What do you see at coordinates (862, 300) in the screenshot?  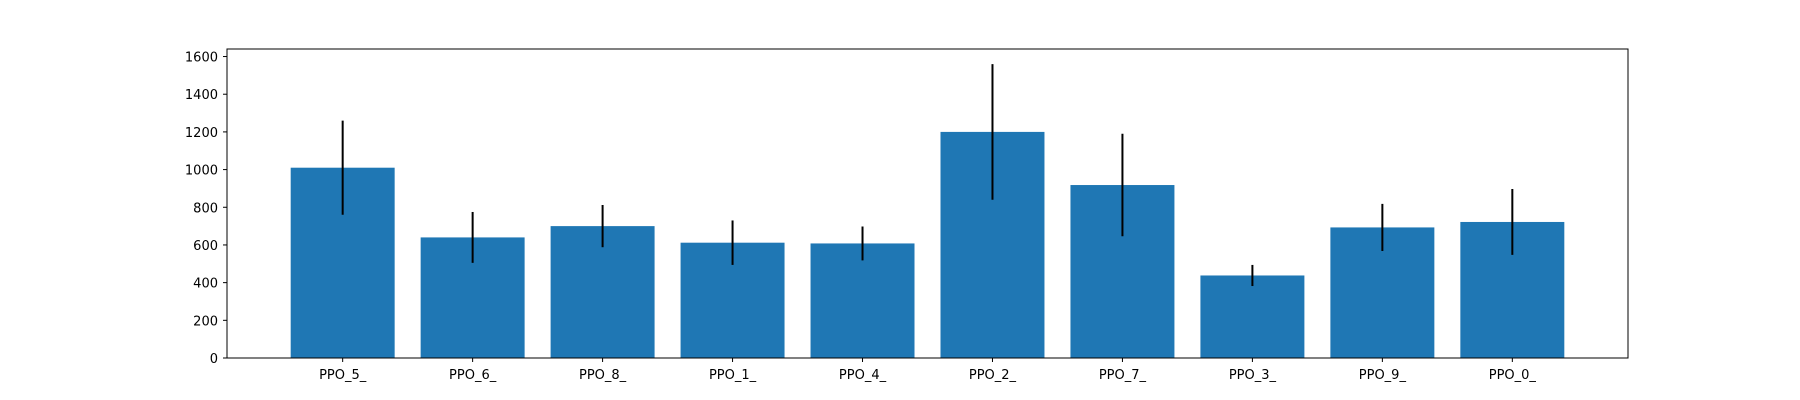 I see `bar-PPO_4_` at bounding box center [862, 300].